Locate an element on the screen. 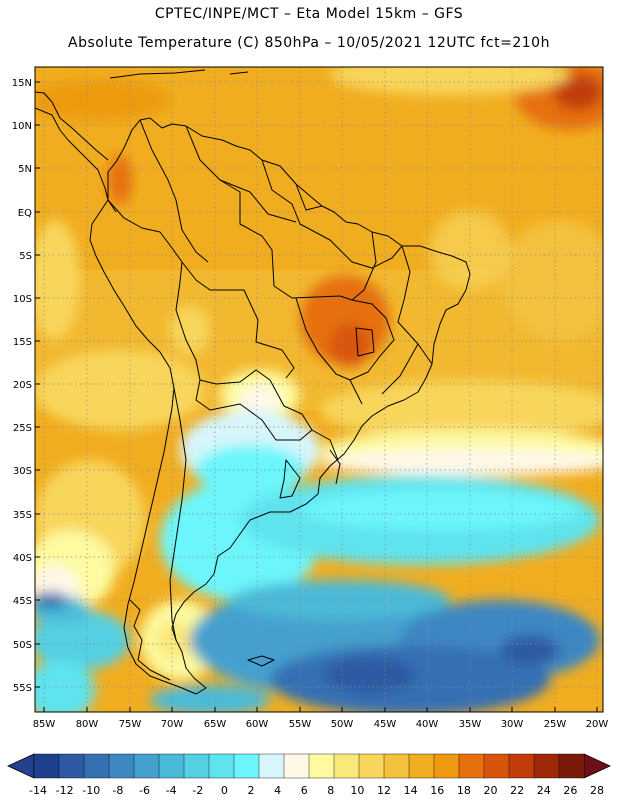 The image size is (618, 800). central-america-coast-north is located at coordinates (72, 126).